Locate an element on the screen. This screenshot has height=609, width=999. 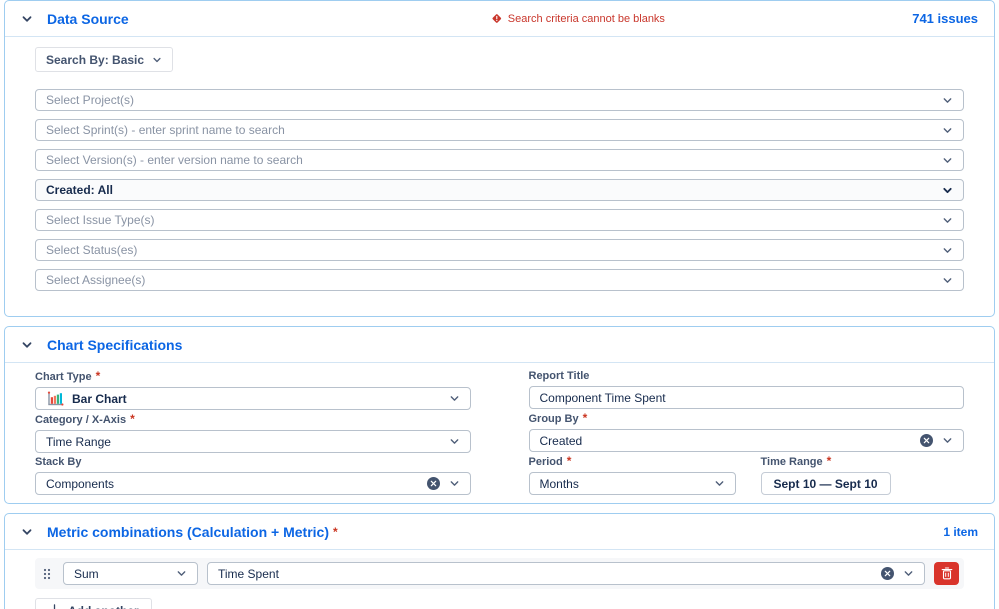
select-statuses-field: Select Status(es) is located at coordinates (499, 250).